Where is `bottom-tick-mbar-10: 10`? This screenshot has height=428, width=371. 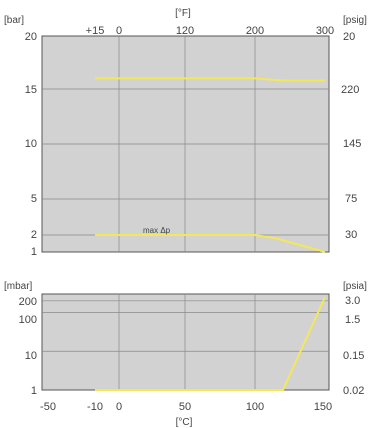
bottom-tick-mbar-10: 10 is located at coordinates (31, 356).